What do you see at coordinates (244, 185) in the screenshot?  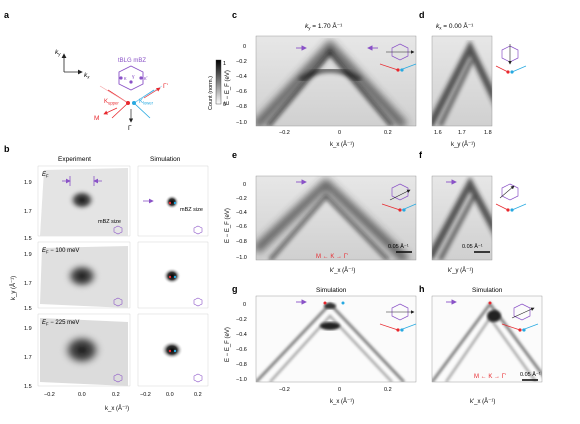 I see `e-ytick: 0` at bounding box center [244, 185].